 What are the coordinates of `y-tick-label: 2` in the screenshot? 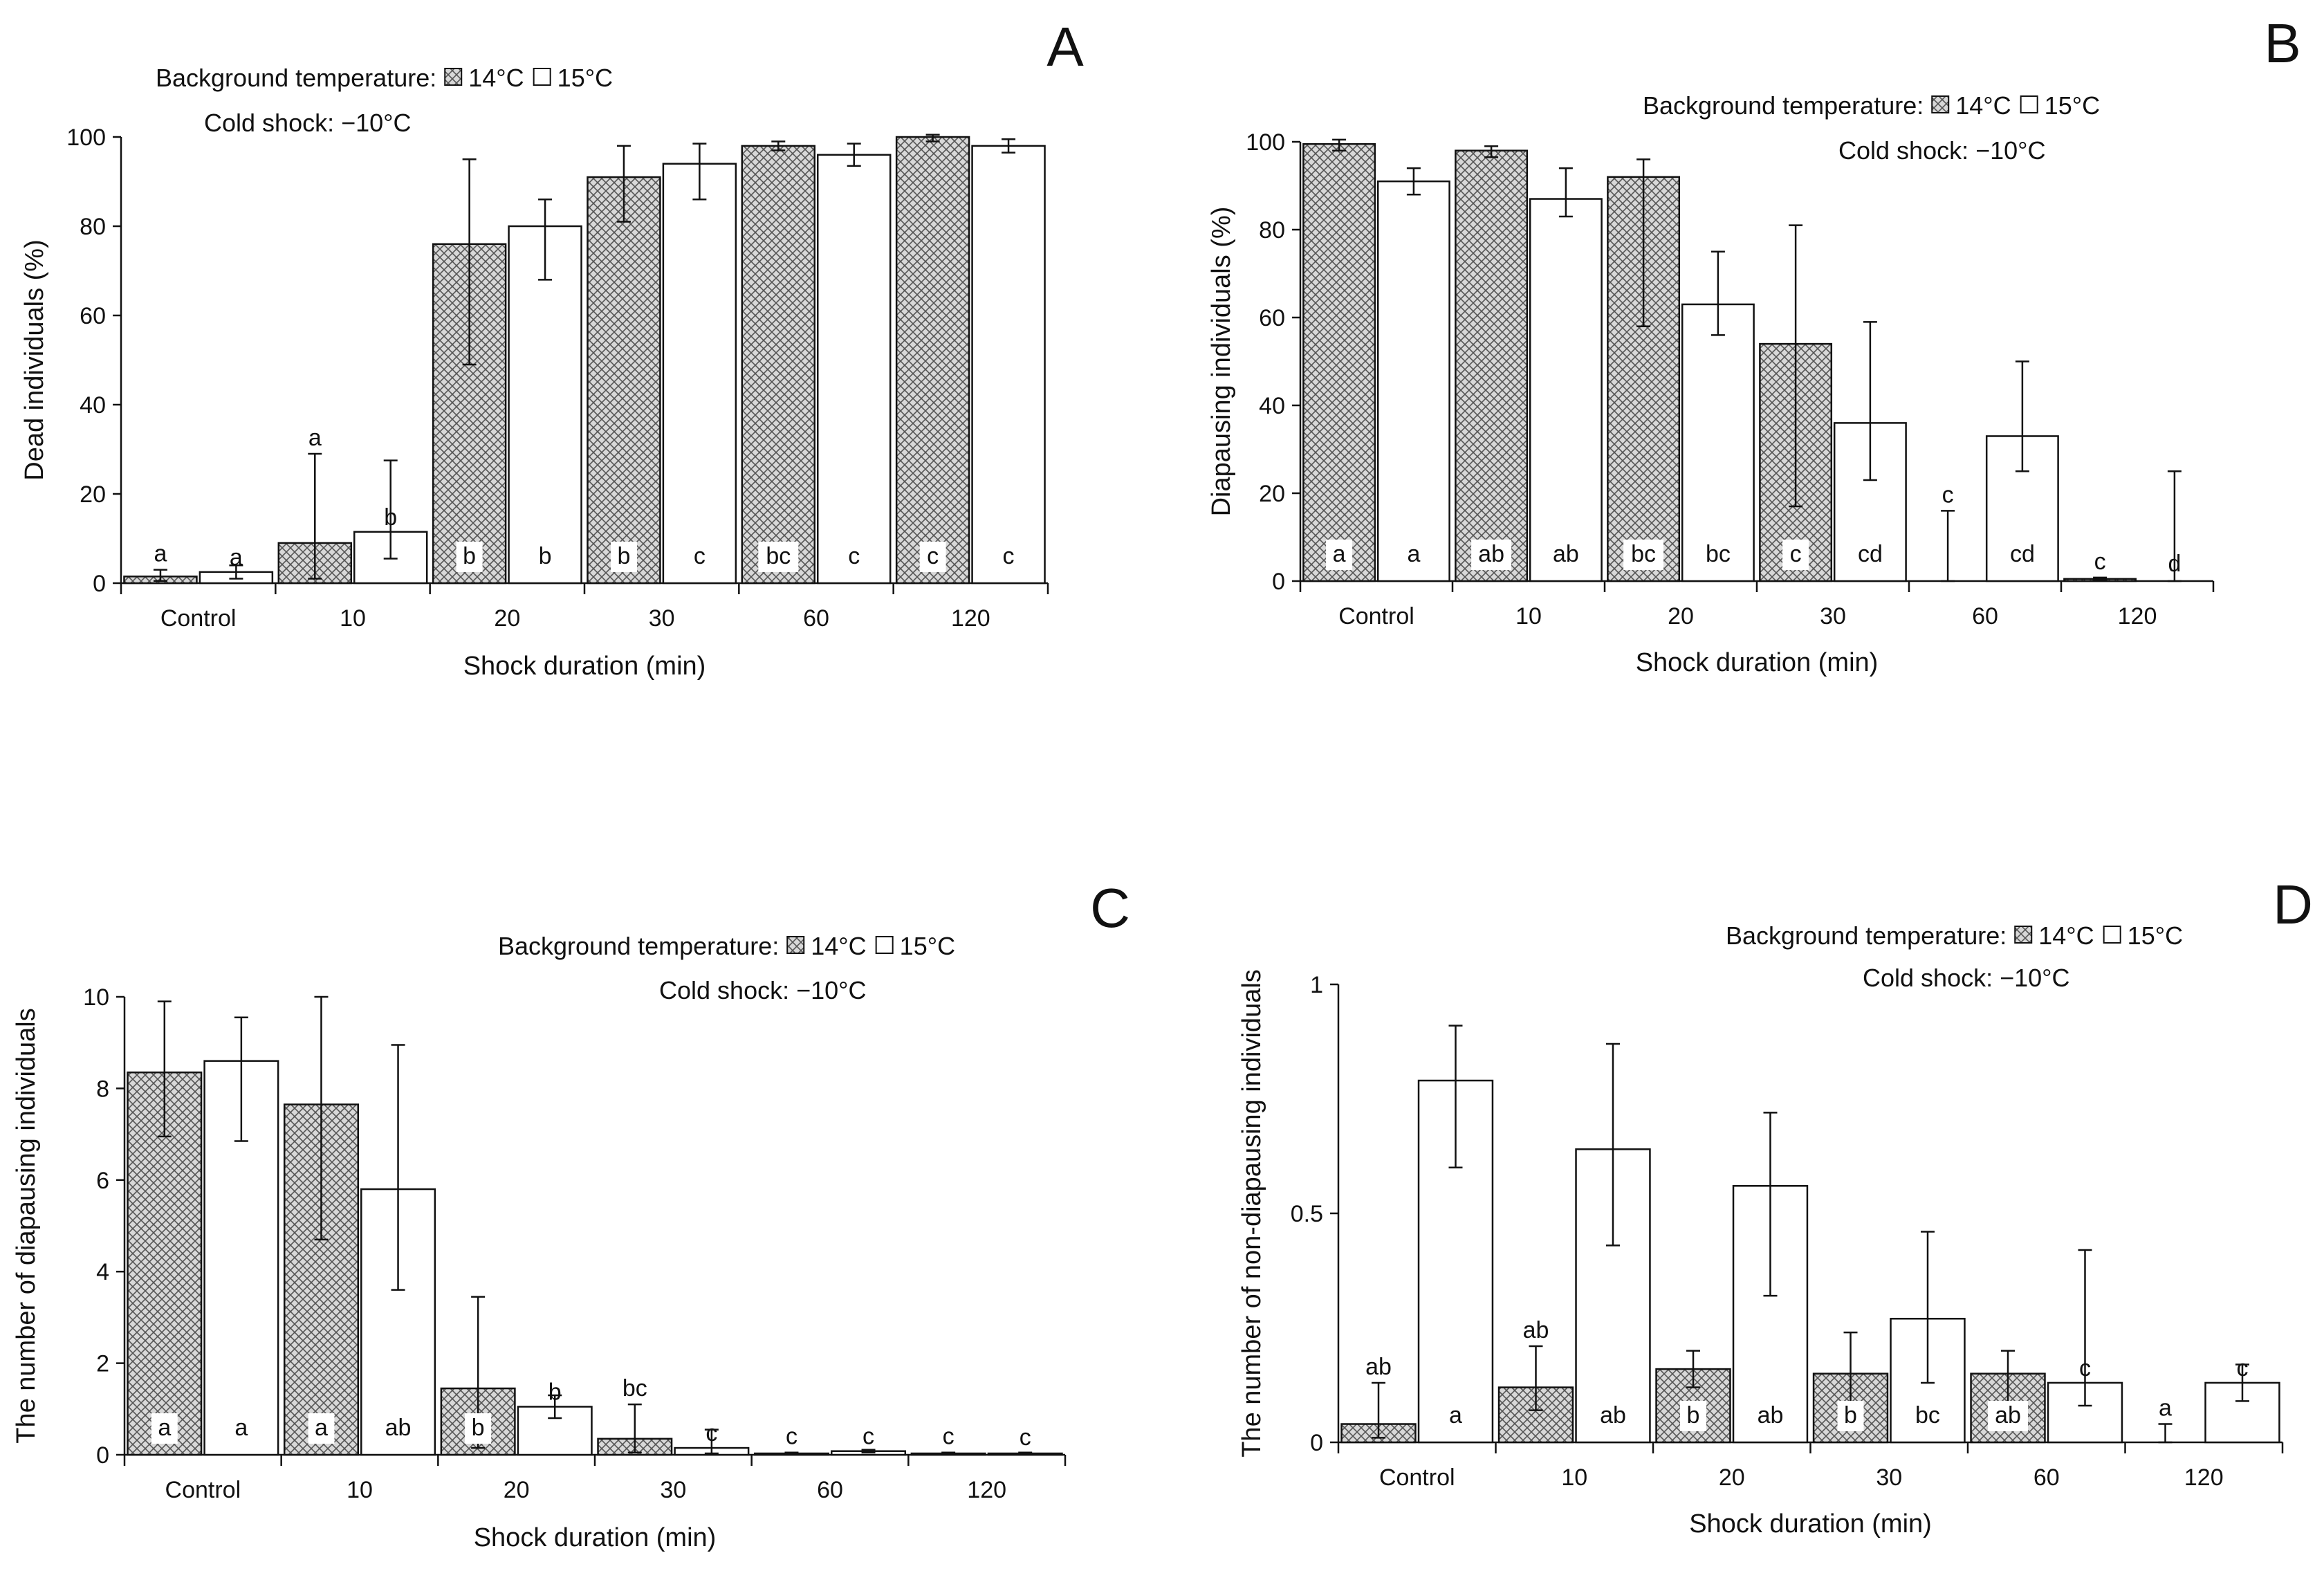 It's located at (102, 1364).